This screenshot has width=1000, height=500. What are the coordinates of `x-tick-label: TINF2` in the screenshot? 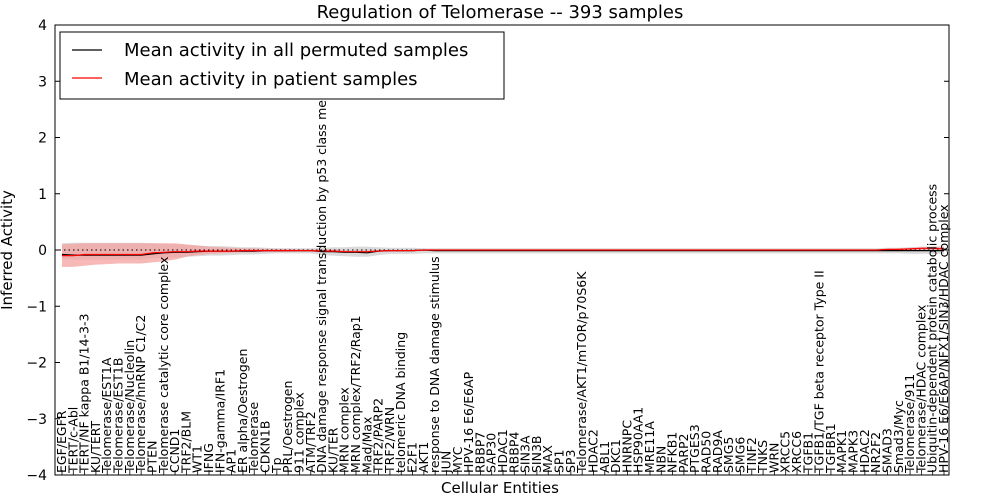 It's located at (751, 455).